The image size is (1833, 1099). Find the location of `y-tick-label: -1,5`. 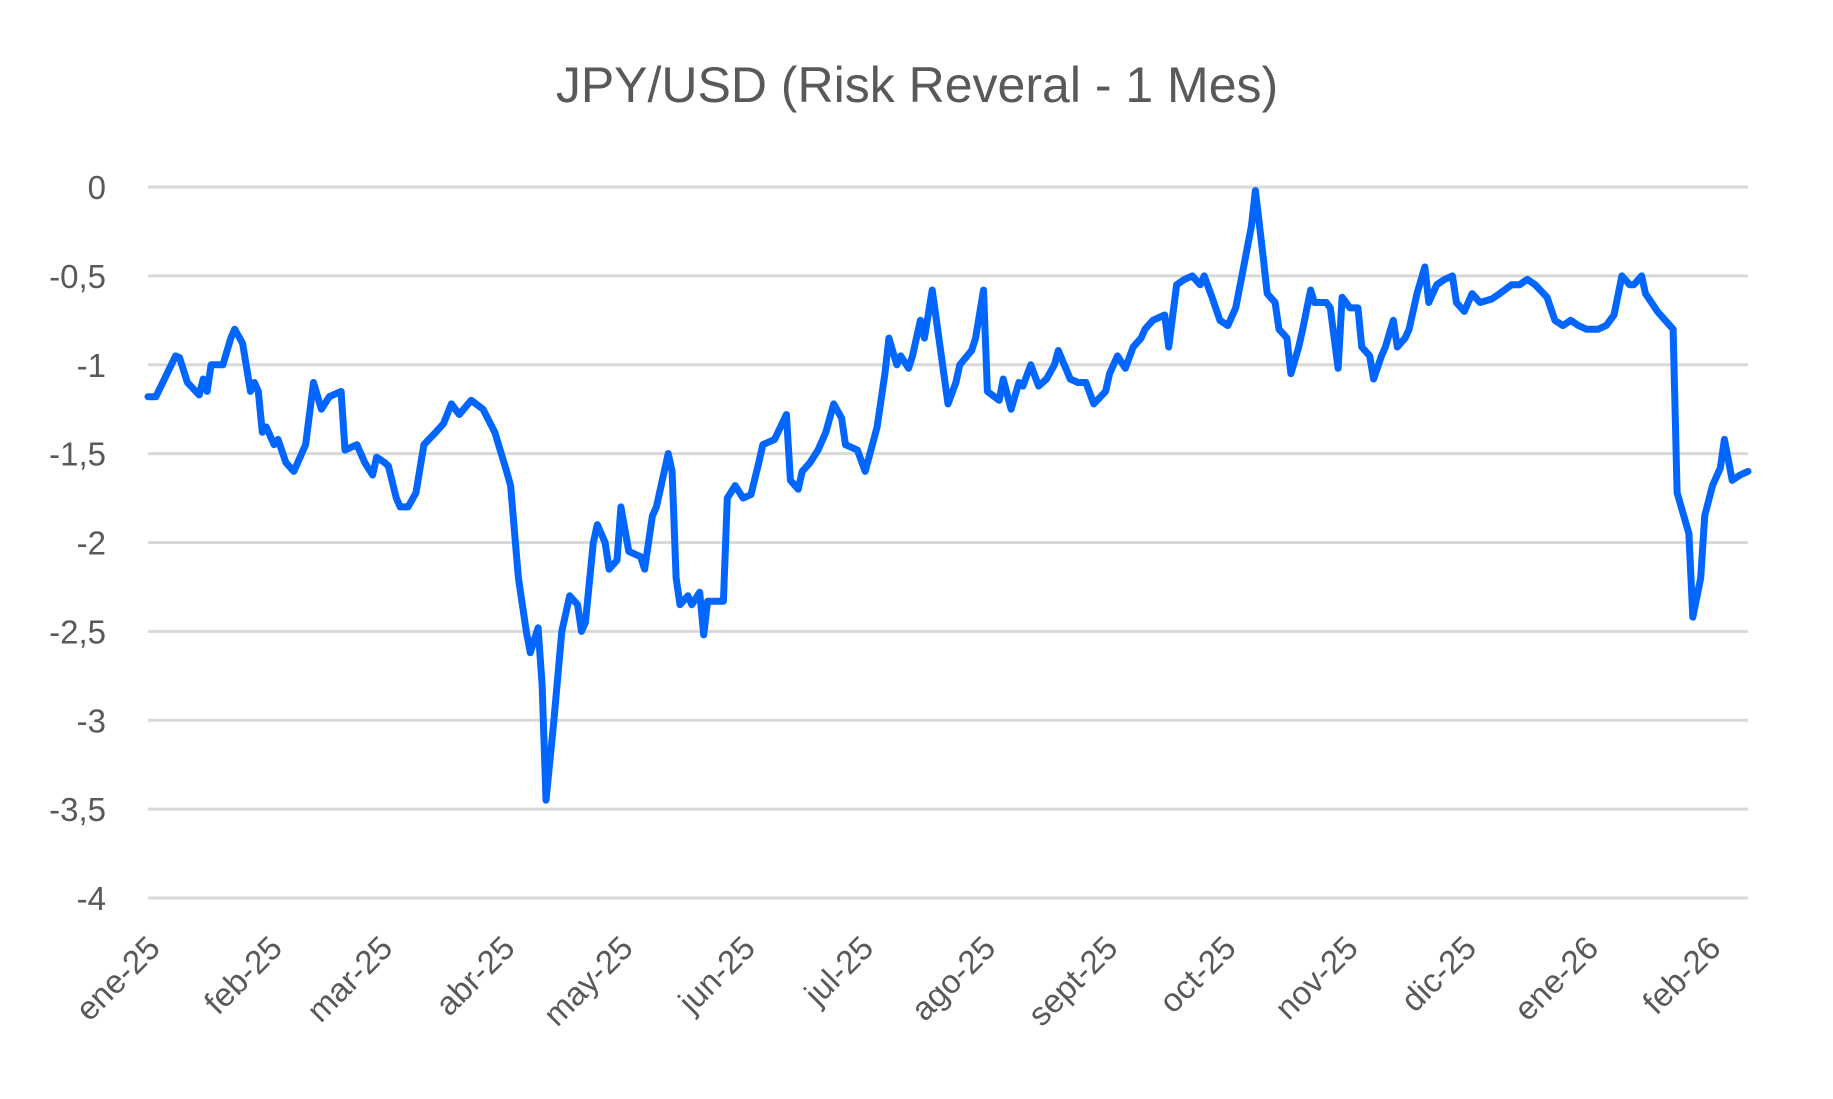

y-tick-label: -1,5 is located at coordinates (77, 454).